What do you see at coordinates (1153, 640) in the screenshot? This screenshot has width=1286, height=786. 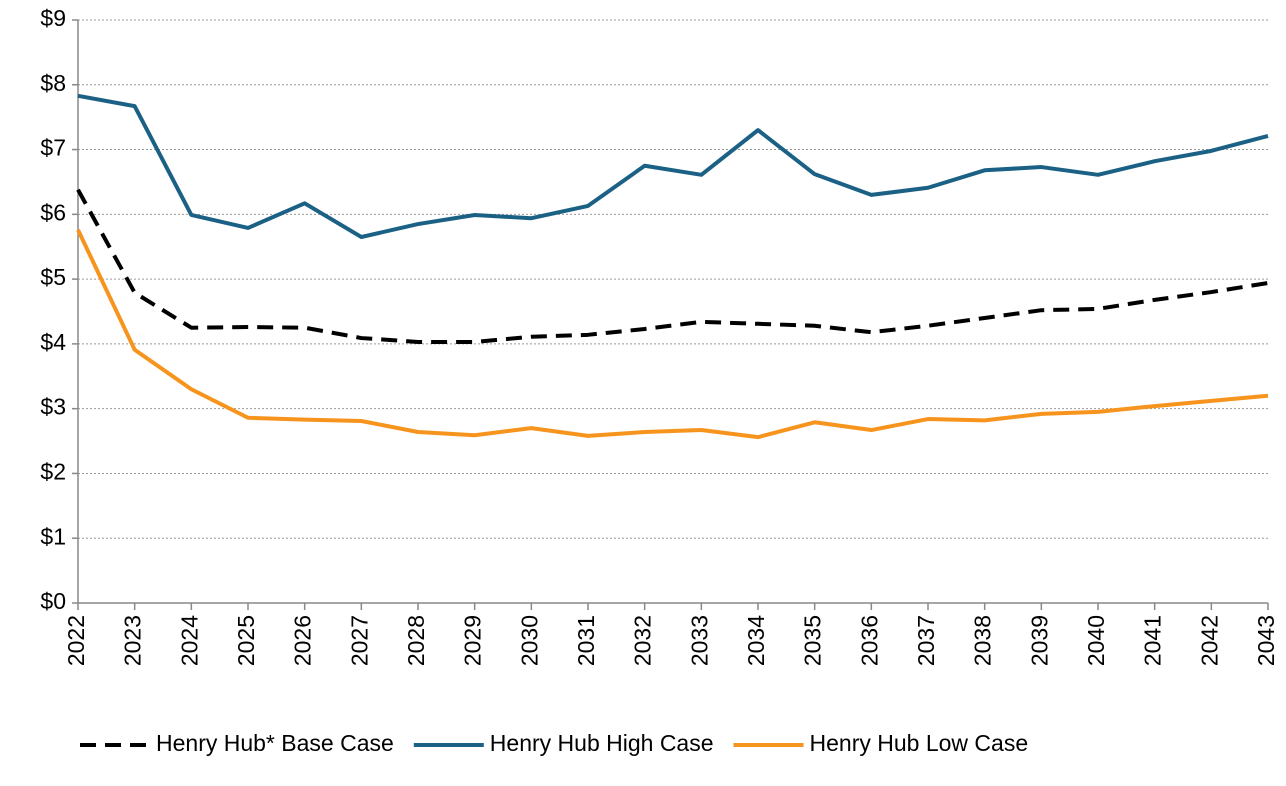 I see `x-tick-label: 2041` at bounding box center [1153, 640].